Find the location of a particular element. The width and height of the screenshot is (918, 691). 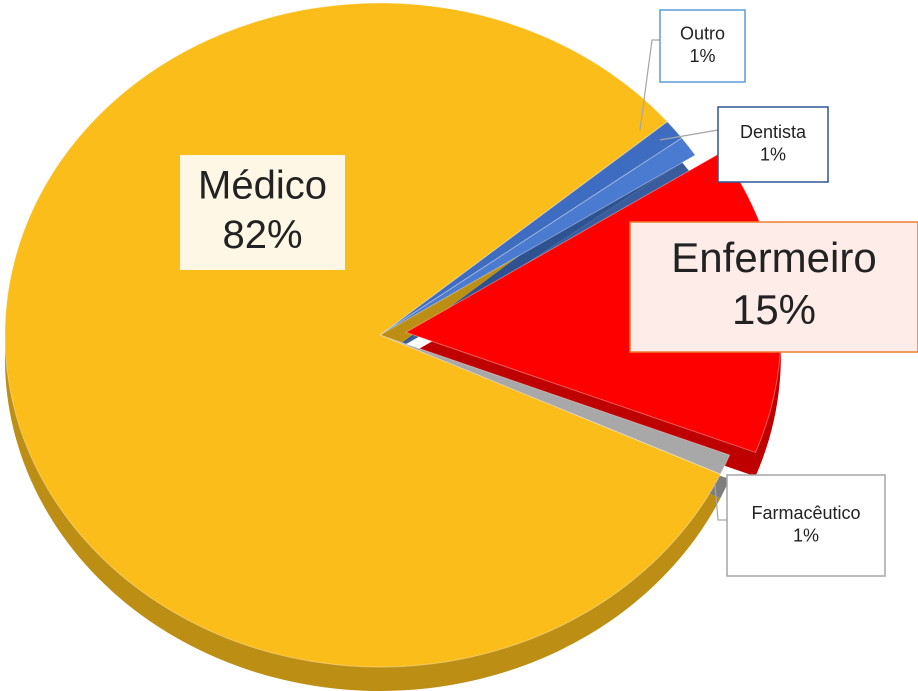

data-label-name: Médico is located at coordinates (262, 185).